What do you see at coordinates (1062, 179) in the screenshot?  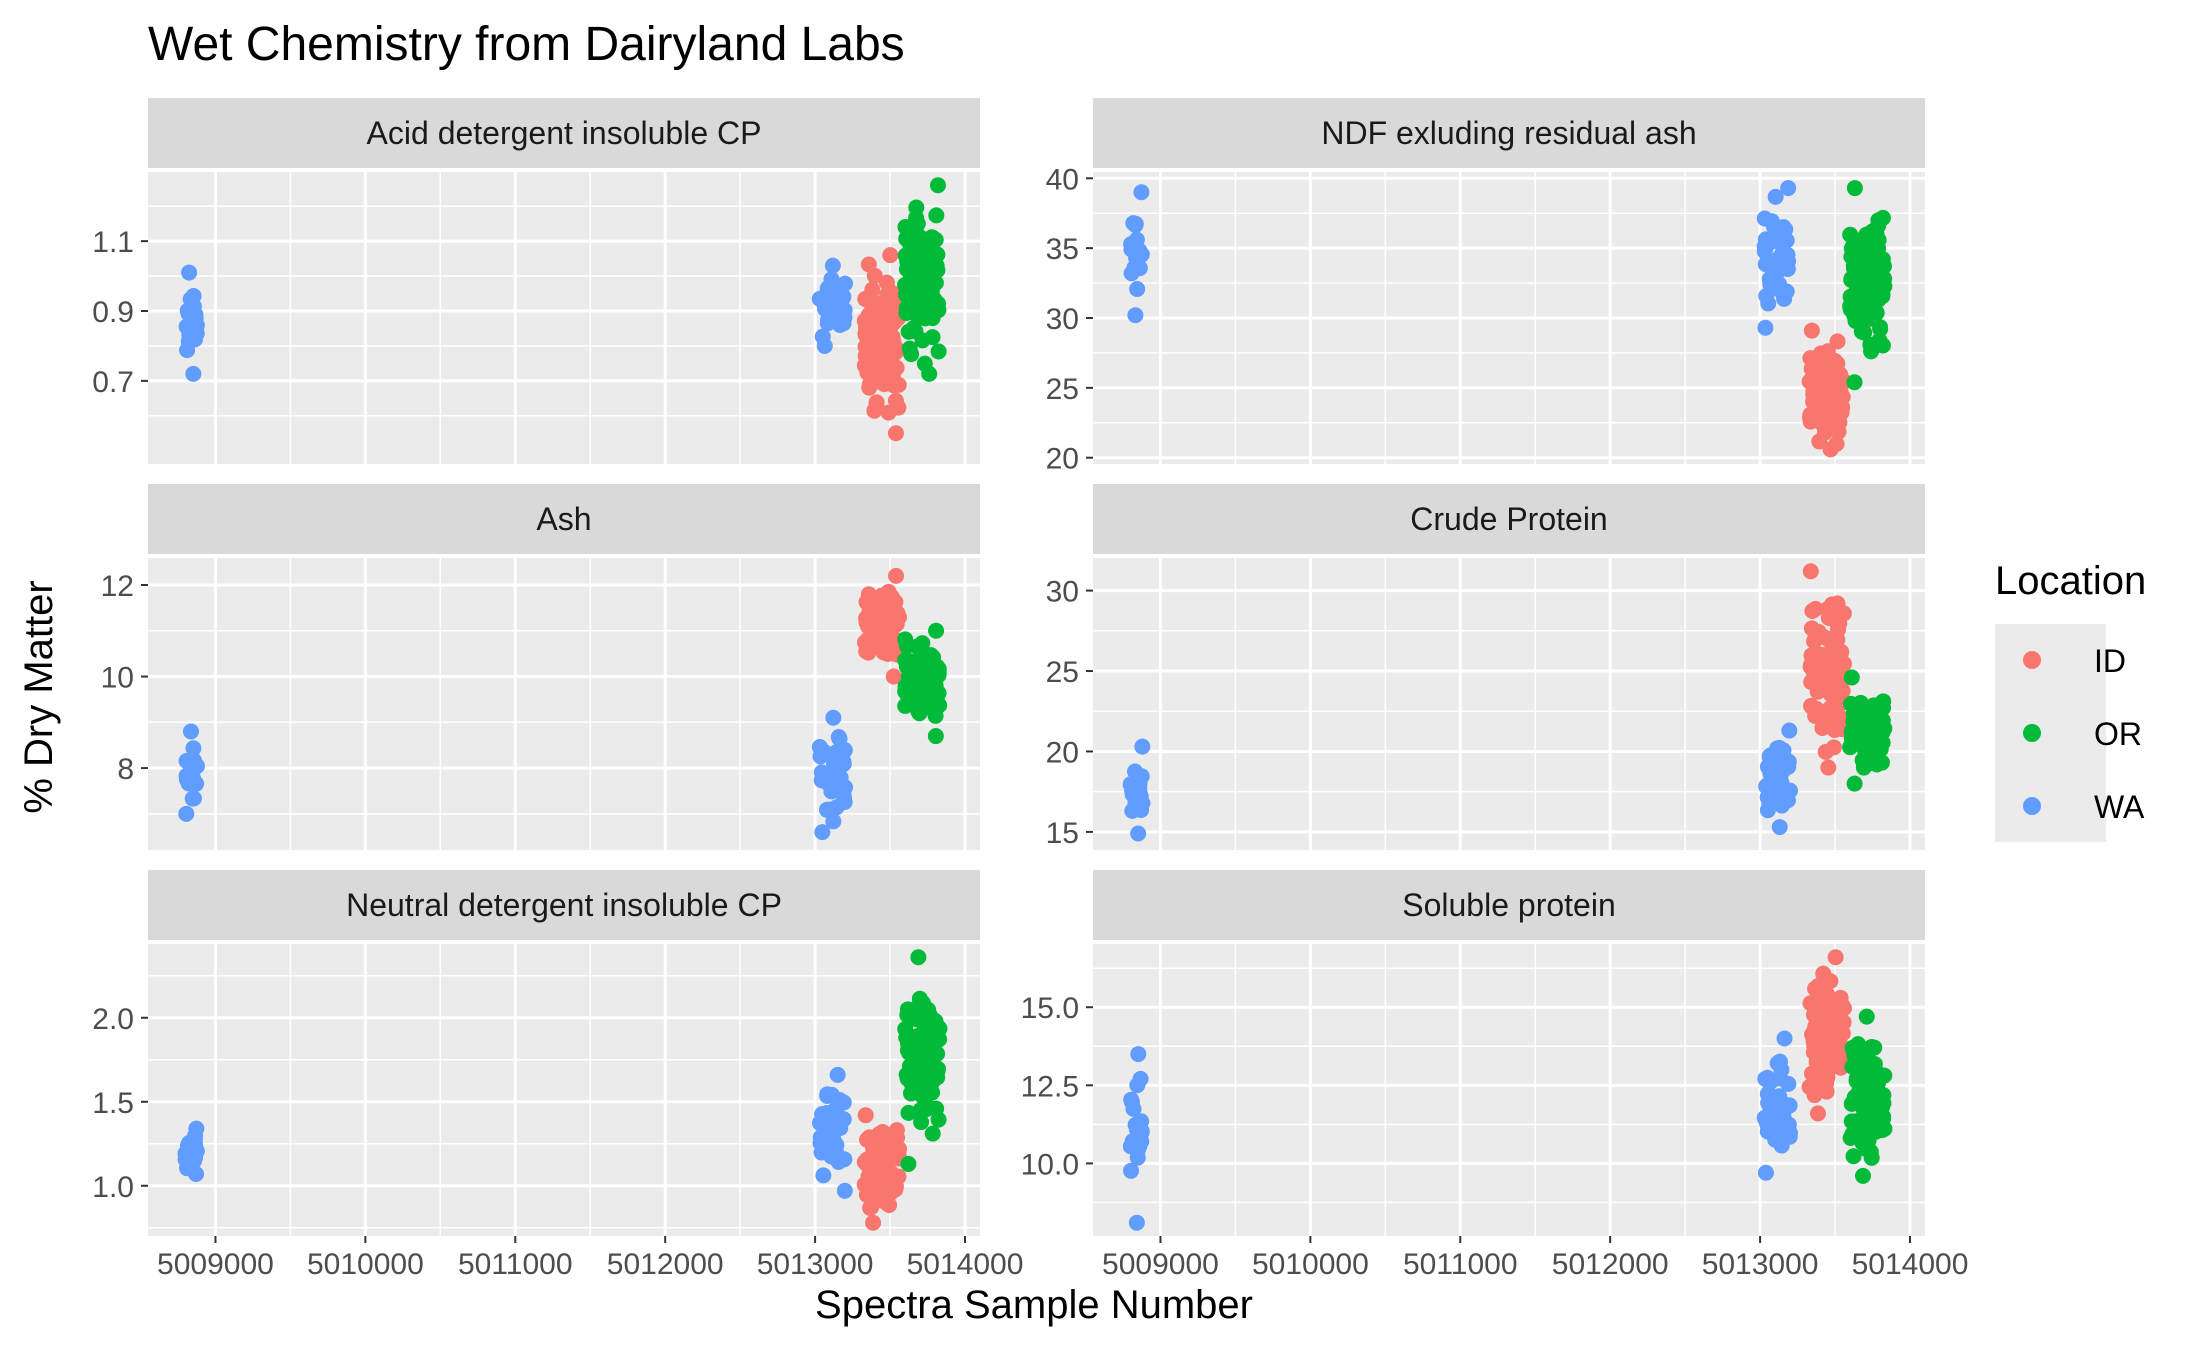 I see `y-tick-label: 40` at bounding box center [1062, 179].